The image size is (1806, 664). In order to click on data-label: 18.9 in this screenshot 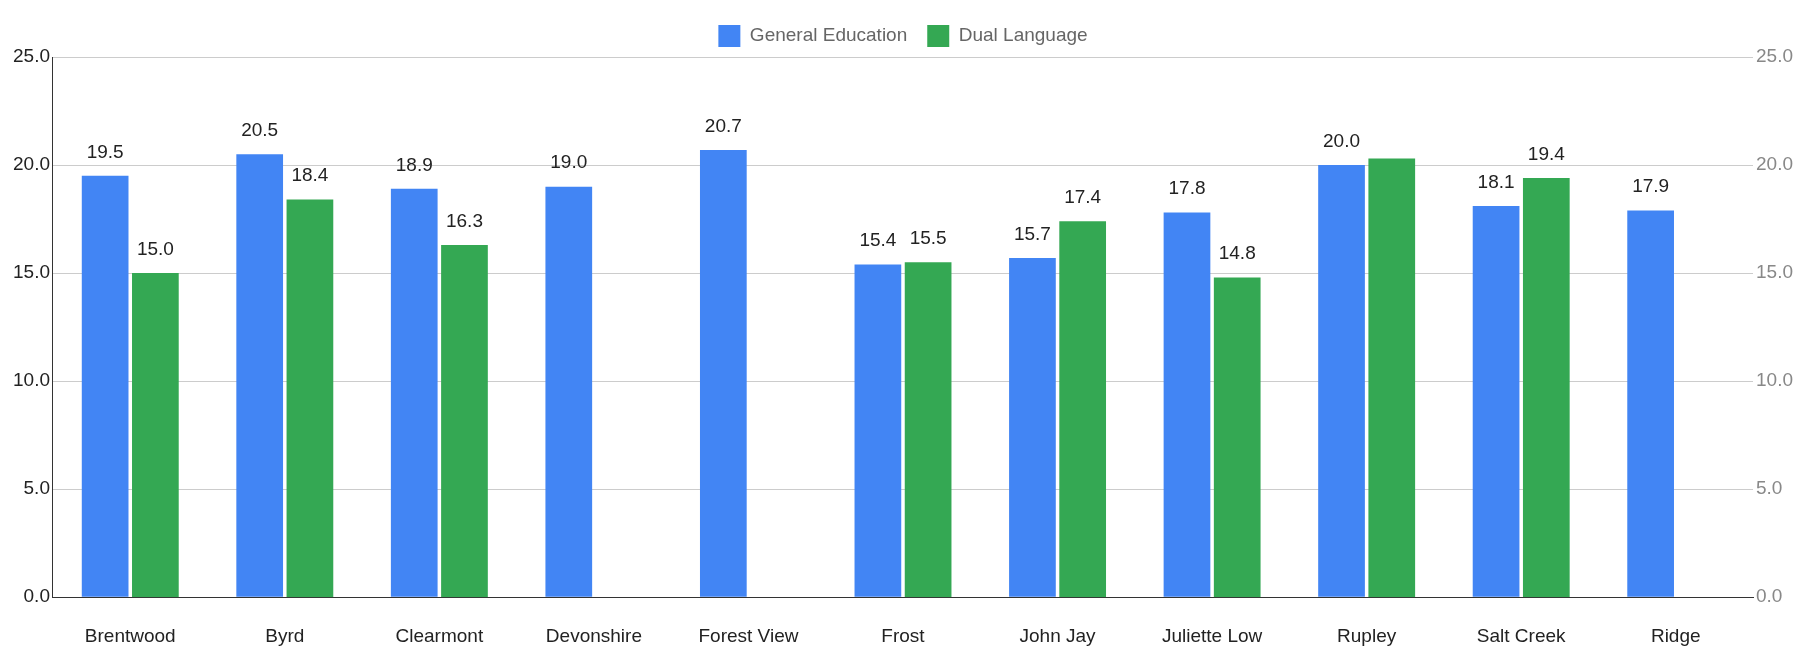, I will do `click(414, 164)`.